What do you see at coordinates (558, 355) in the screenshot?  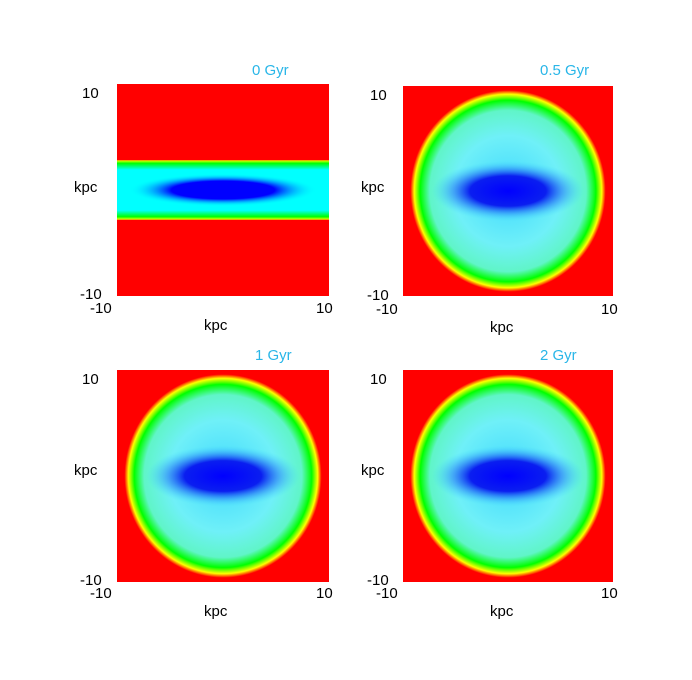 I see `panel-title: 2 Gyr` at bounding box center [558, 355].